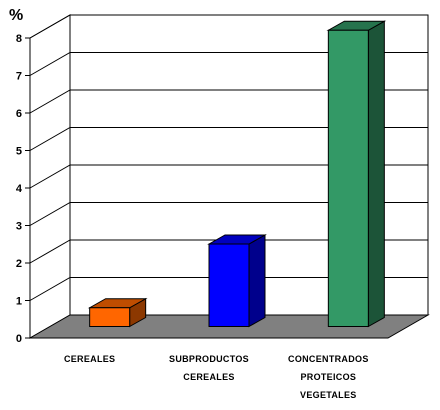 This screenshot has height=410, width=440. What do you see at coordinates (19, 39) in the screenshot?
I see `y-tick-label: 8` at bounding box center [19, 39].